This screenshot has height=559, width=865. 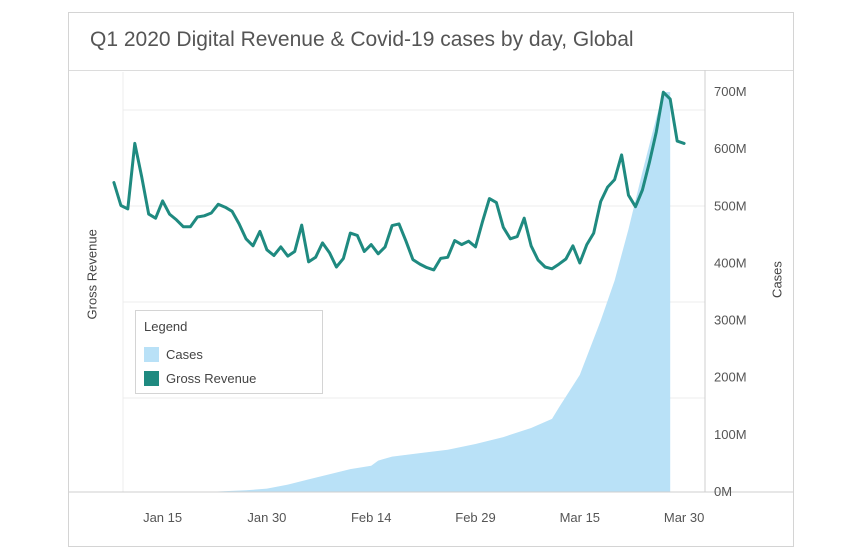 I want to click on y2-tick-label: 100M, so click(x=730, y=434).